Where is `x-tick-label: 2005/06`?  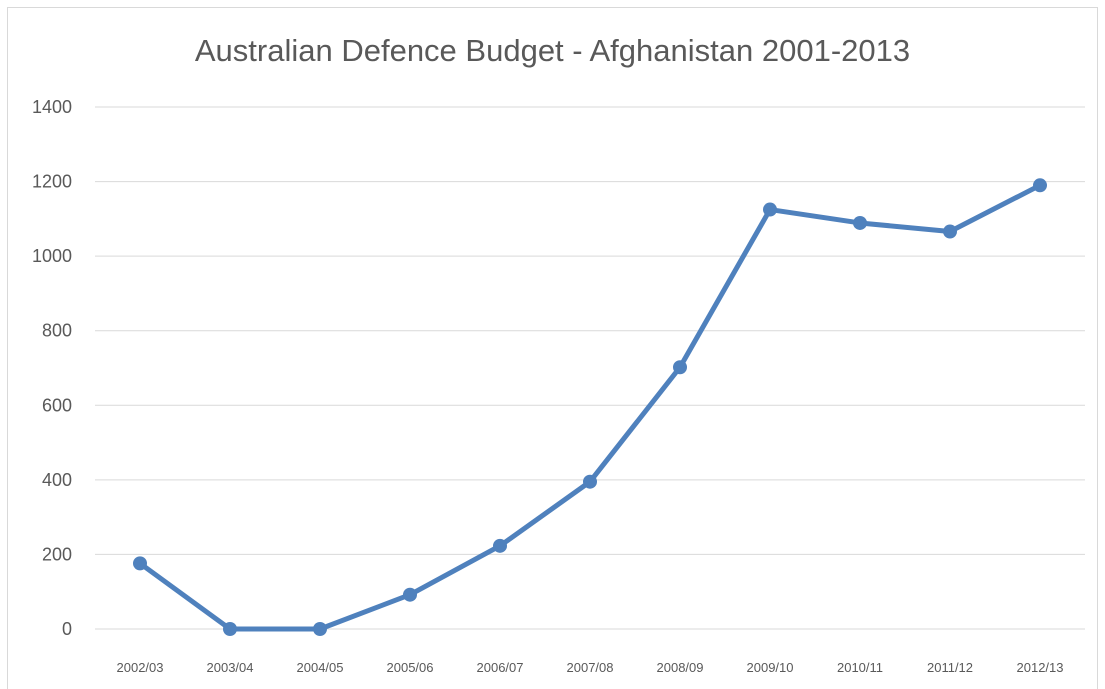
x-tick-label: 2005/06 is located at coordinates (410, 667).